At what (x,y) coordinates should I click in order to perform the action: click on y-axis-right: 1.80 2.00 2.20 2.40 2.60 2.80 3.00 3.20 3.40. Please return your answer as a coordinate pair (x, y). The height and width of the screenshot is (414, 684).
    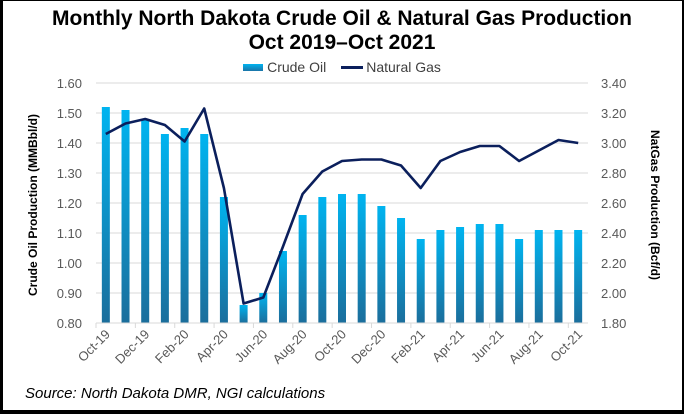
    Looking at the image, I should click on (613, 203).